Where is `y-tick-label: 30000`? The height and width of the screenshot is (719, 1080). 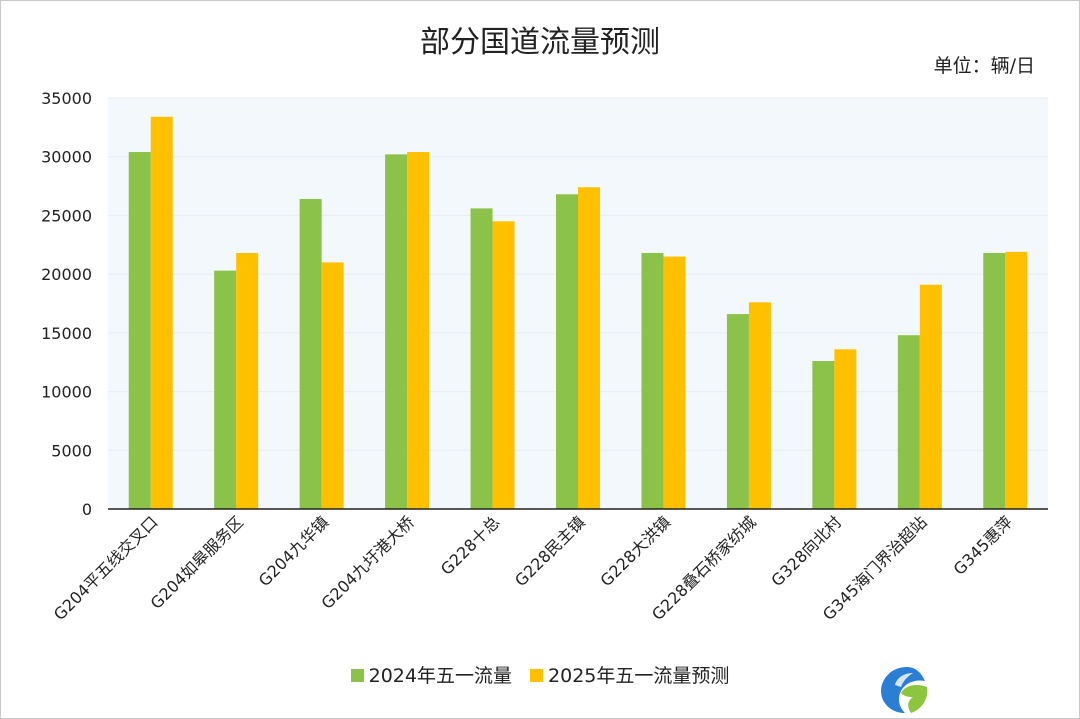
y-tick-label: 30000 is located at coordinates (66, 157).